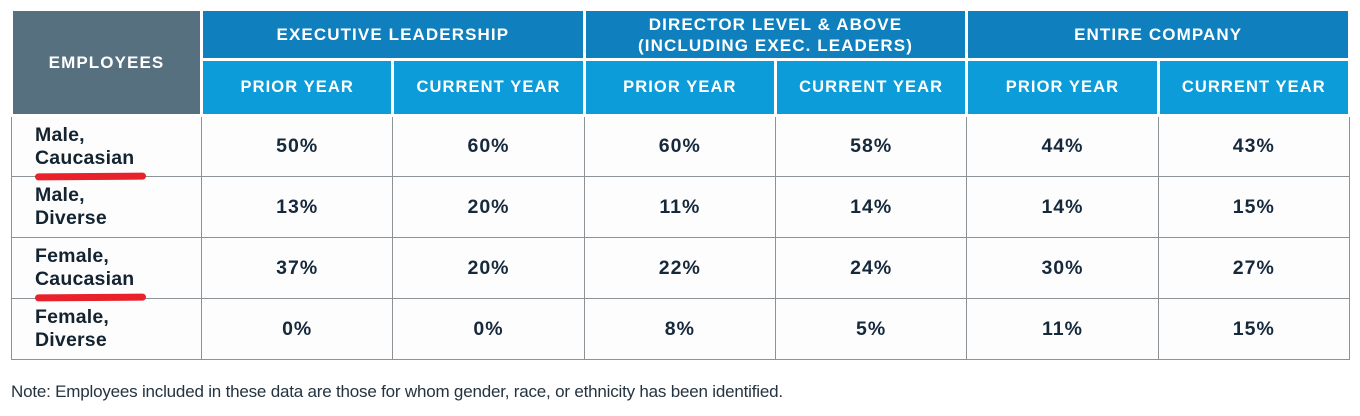 The image size is (1360, 416). I want to click on cell-value: 13%, so click(297, 207).